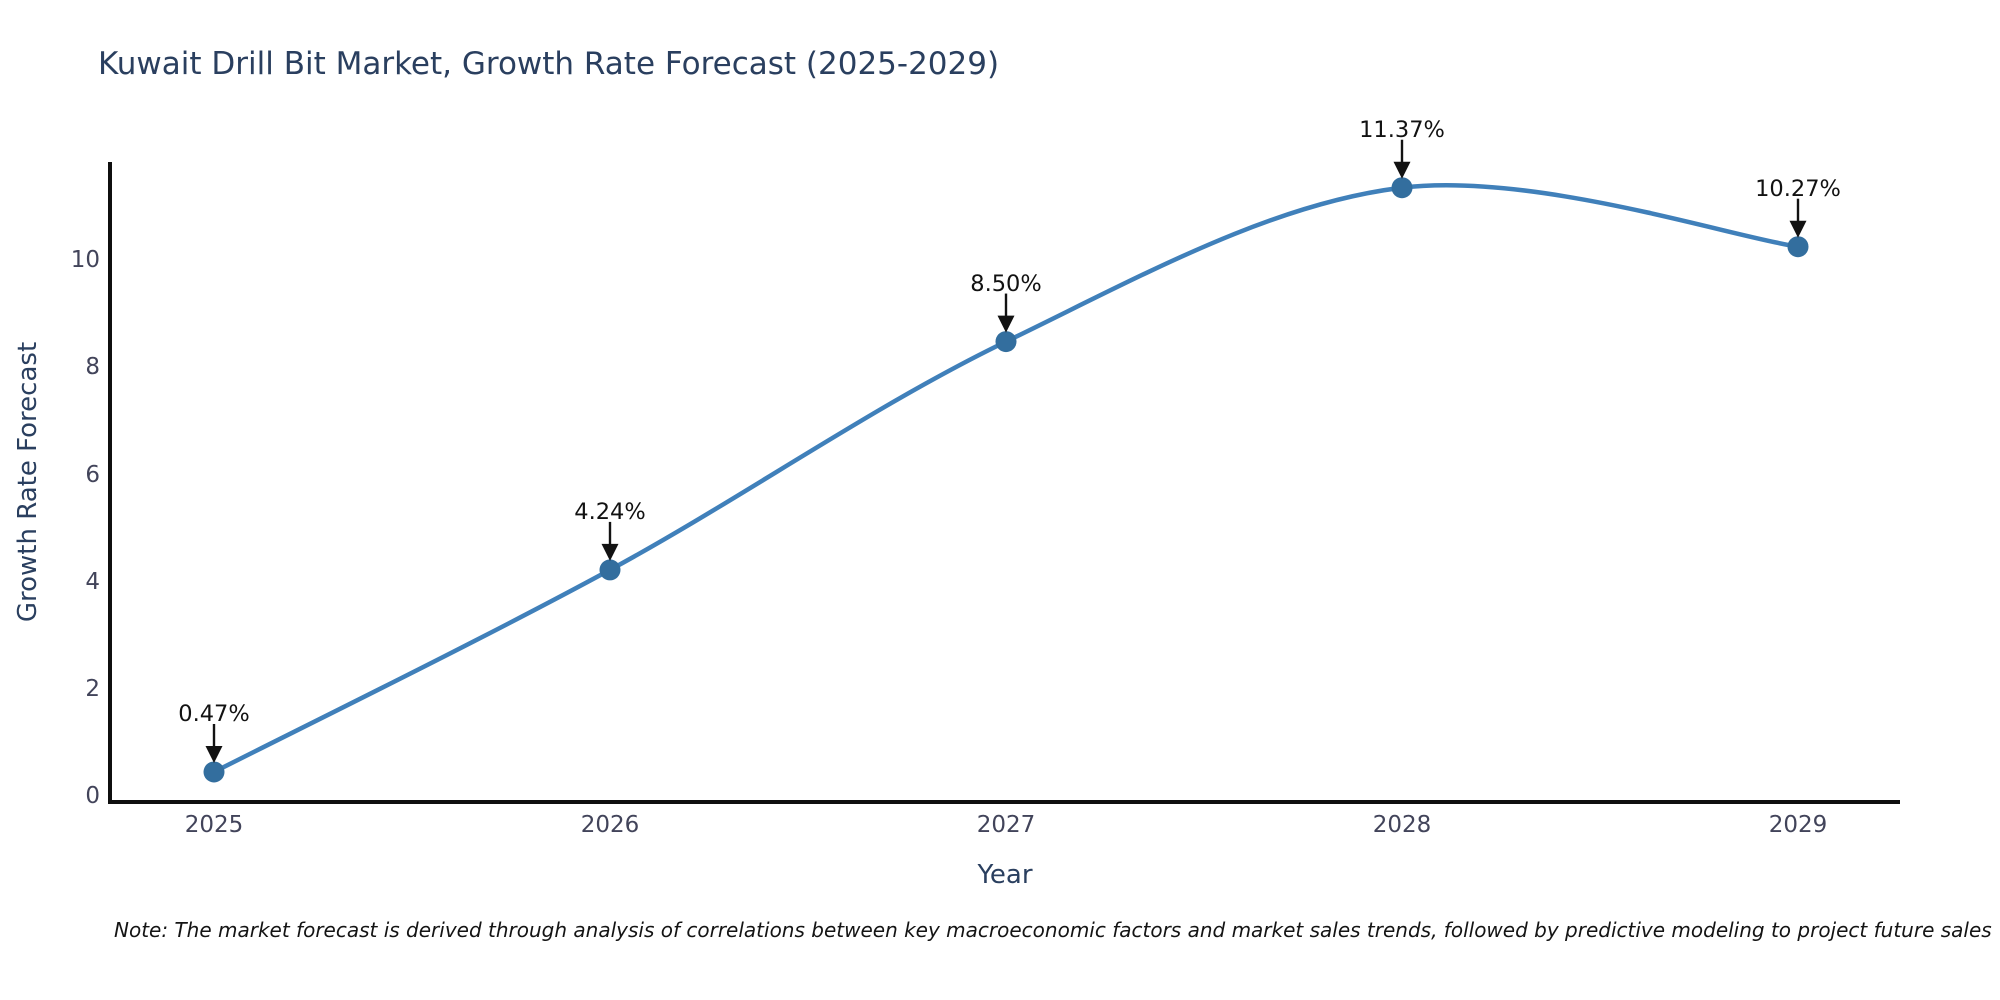 The height and width of the screenshot is (1000, 2000). What do you see at coordinates (1798, 825) in the screenshot?
I see `x-tick-label: 2029` at bounding box center [1798, 825].